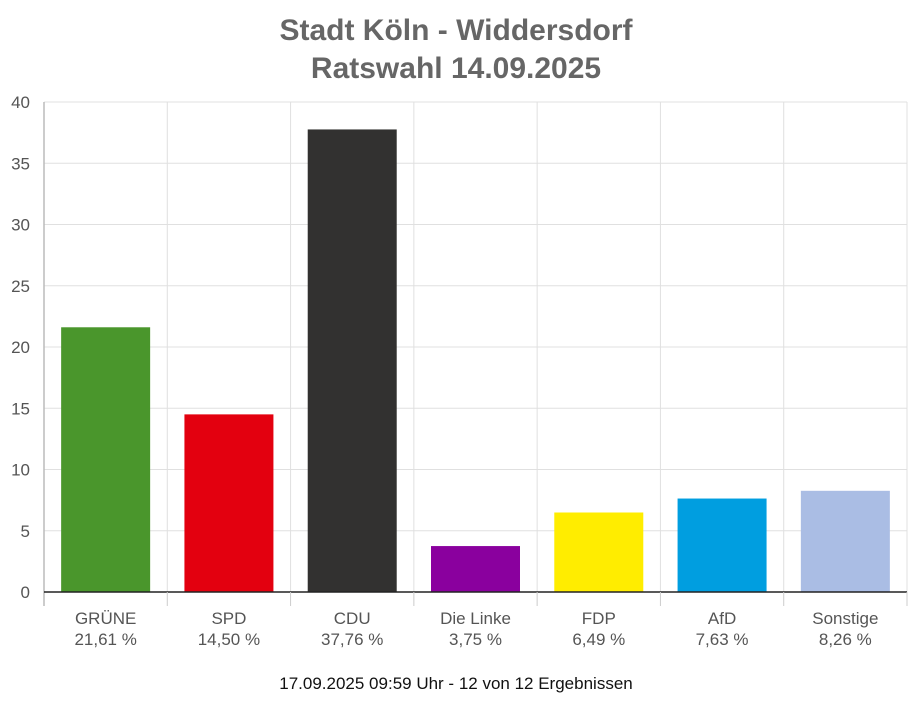 Image resolution: width=912 pixels, height=702 pixels. What do you see at coordinates (845, 541) in the screenshot?
I see `bar-sonstige` at bounding box center [845, 541].